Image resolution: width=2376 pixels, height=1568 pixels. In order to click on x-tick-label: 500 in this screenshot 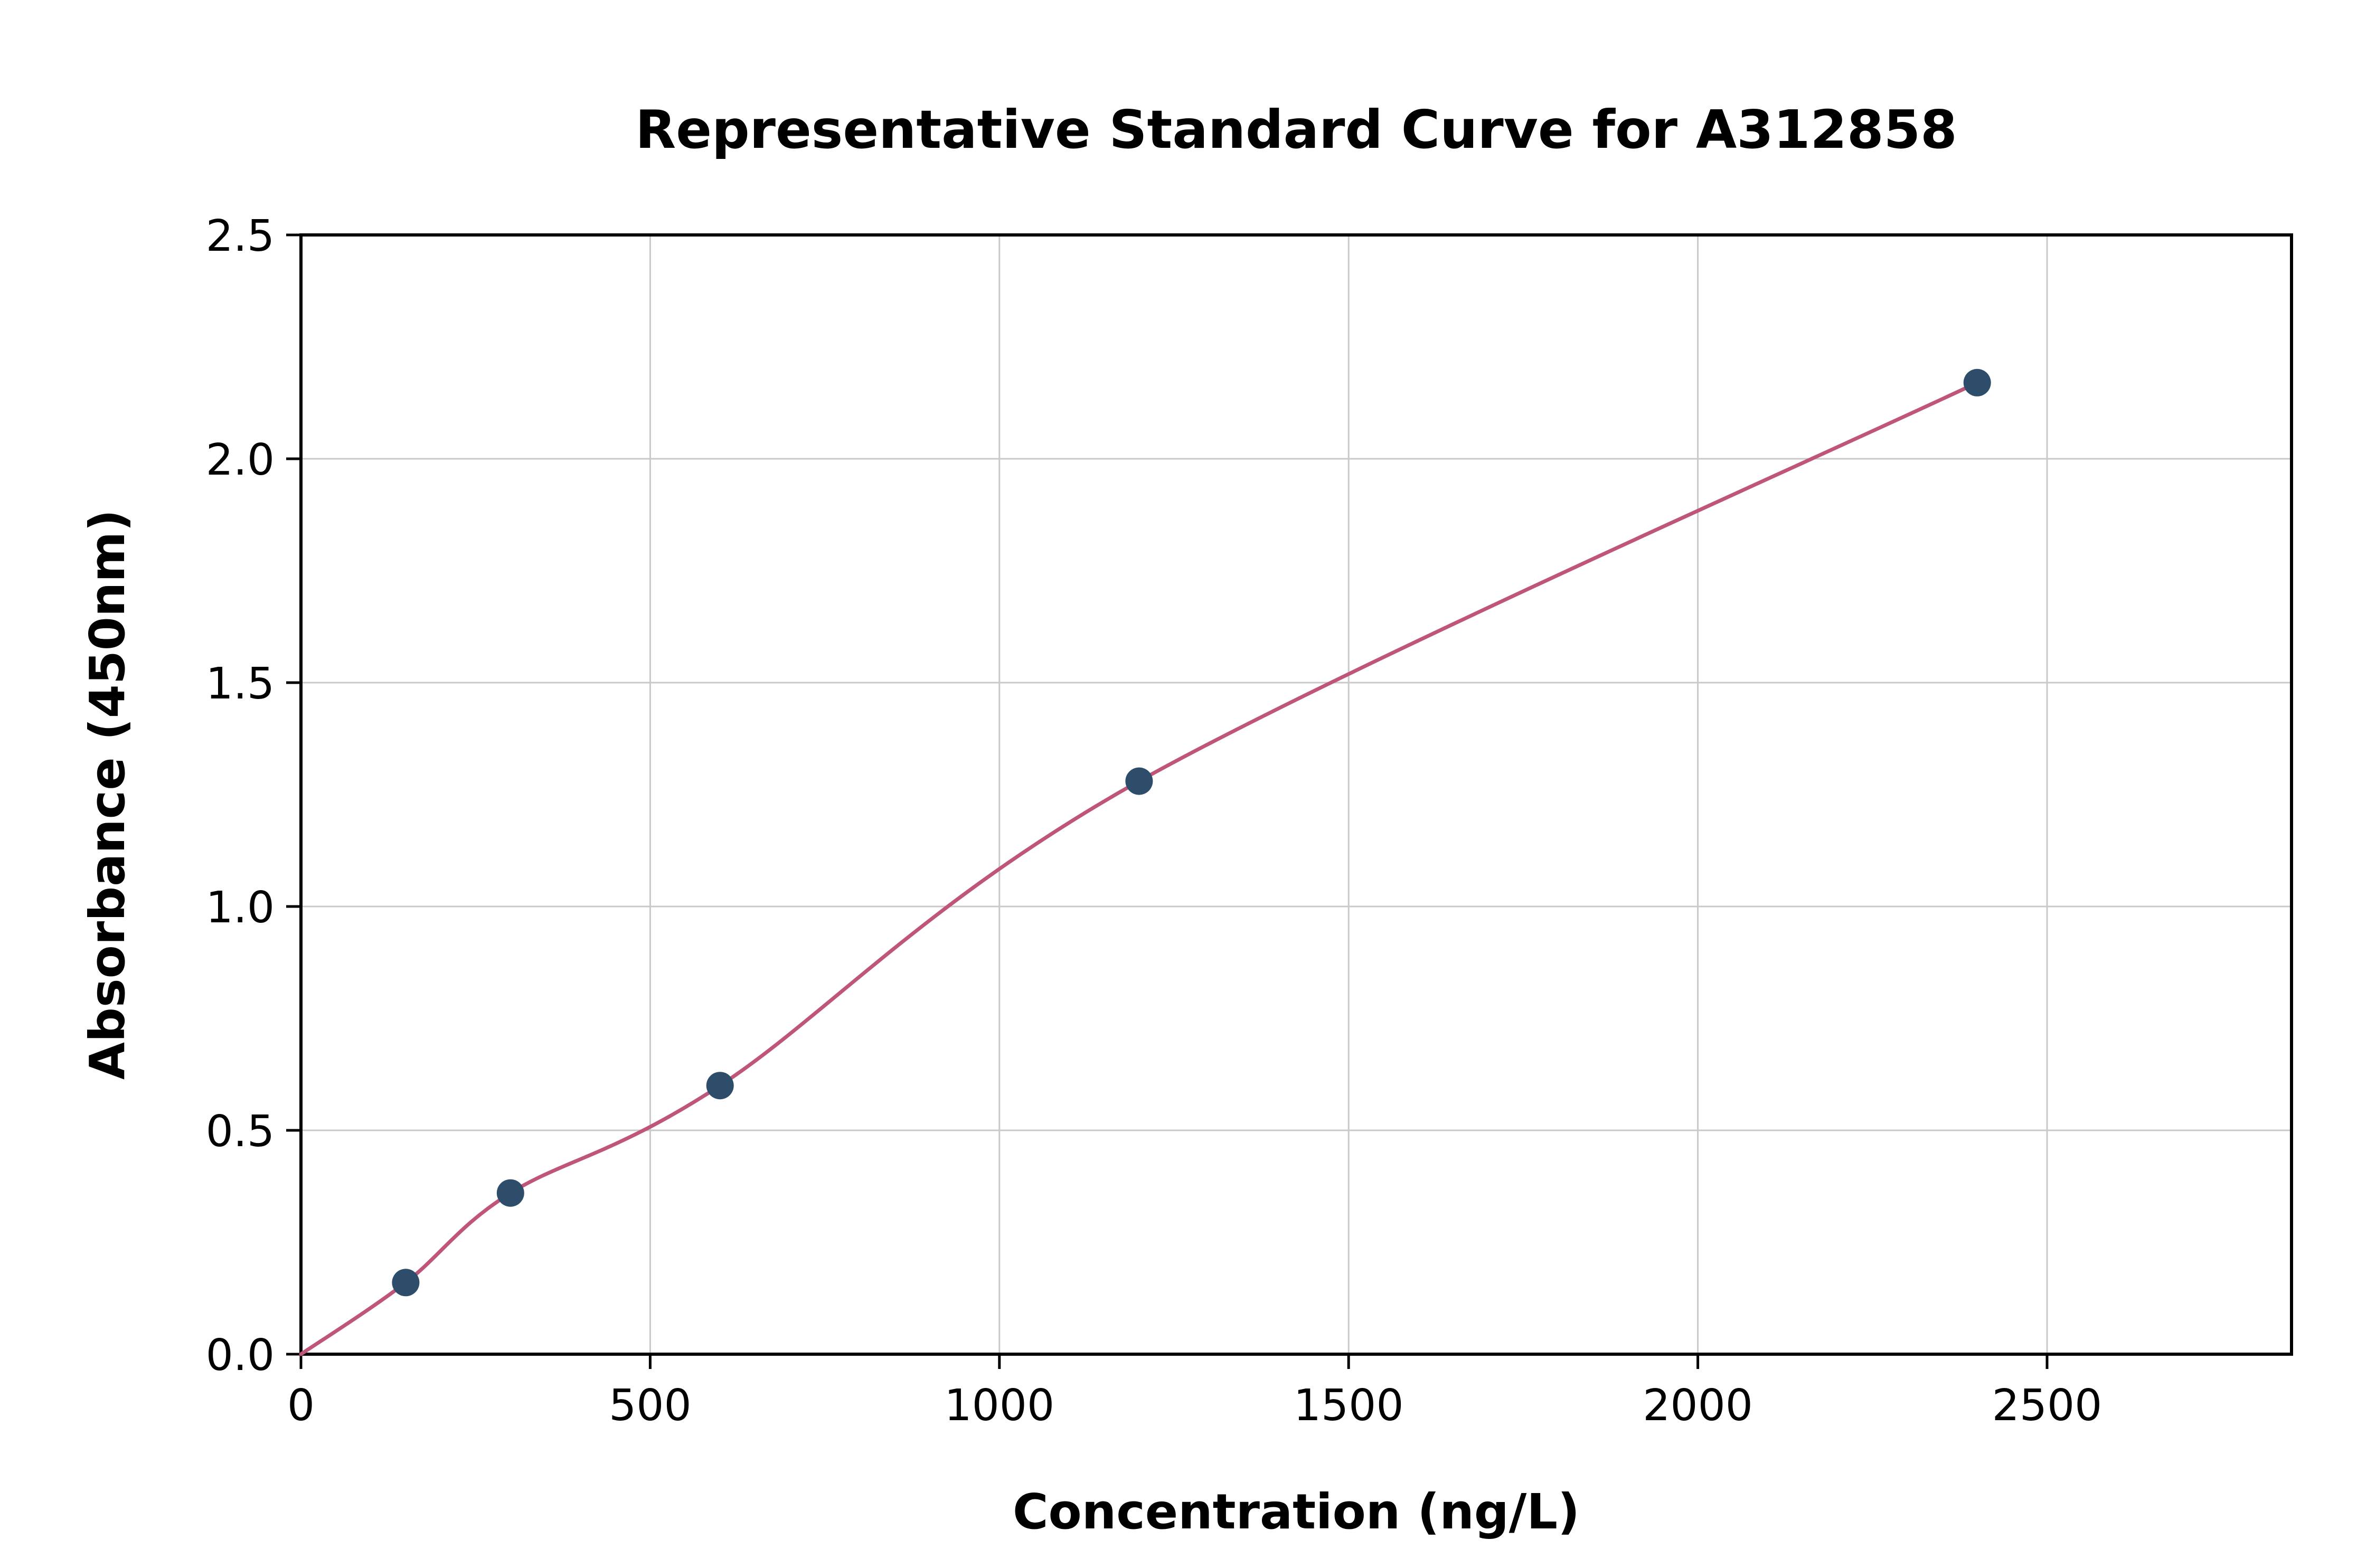, I will do `click(650, 1406)`.